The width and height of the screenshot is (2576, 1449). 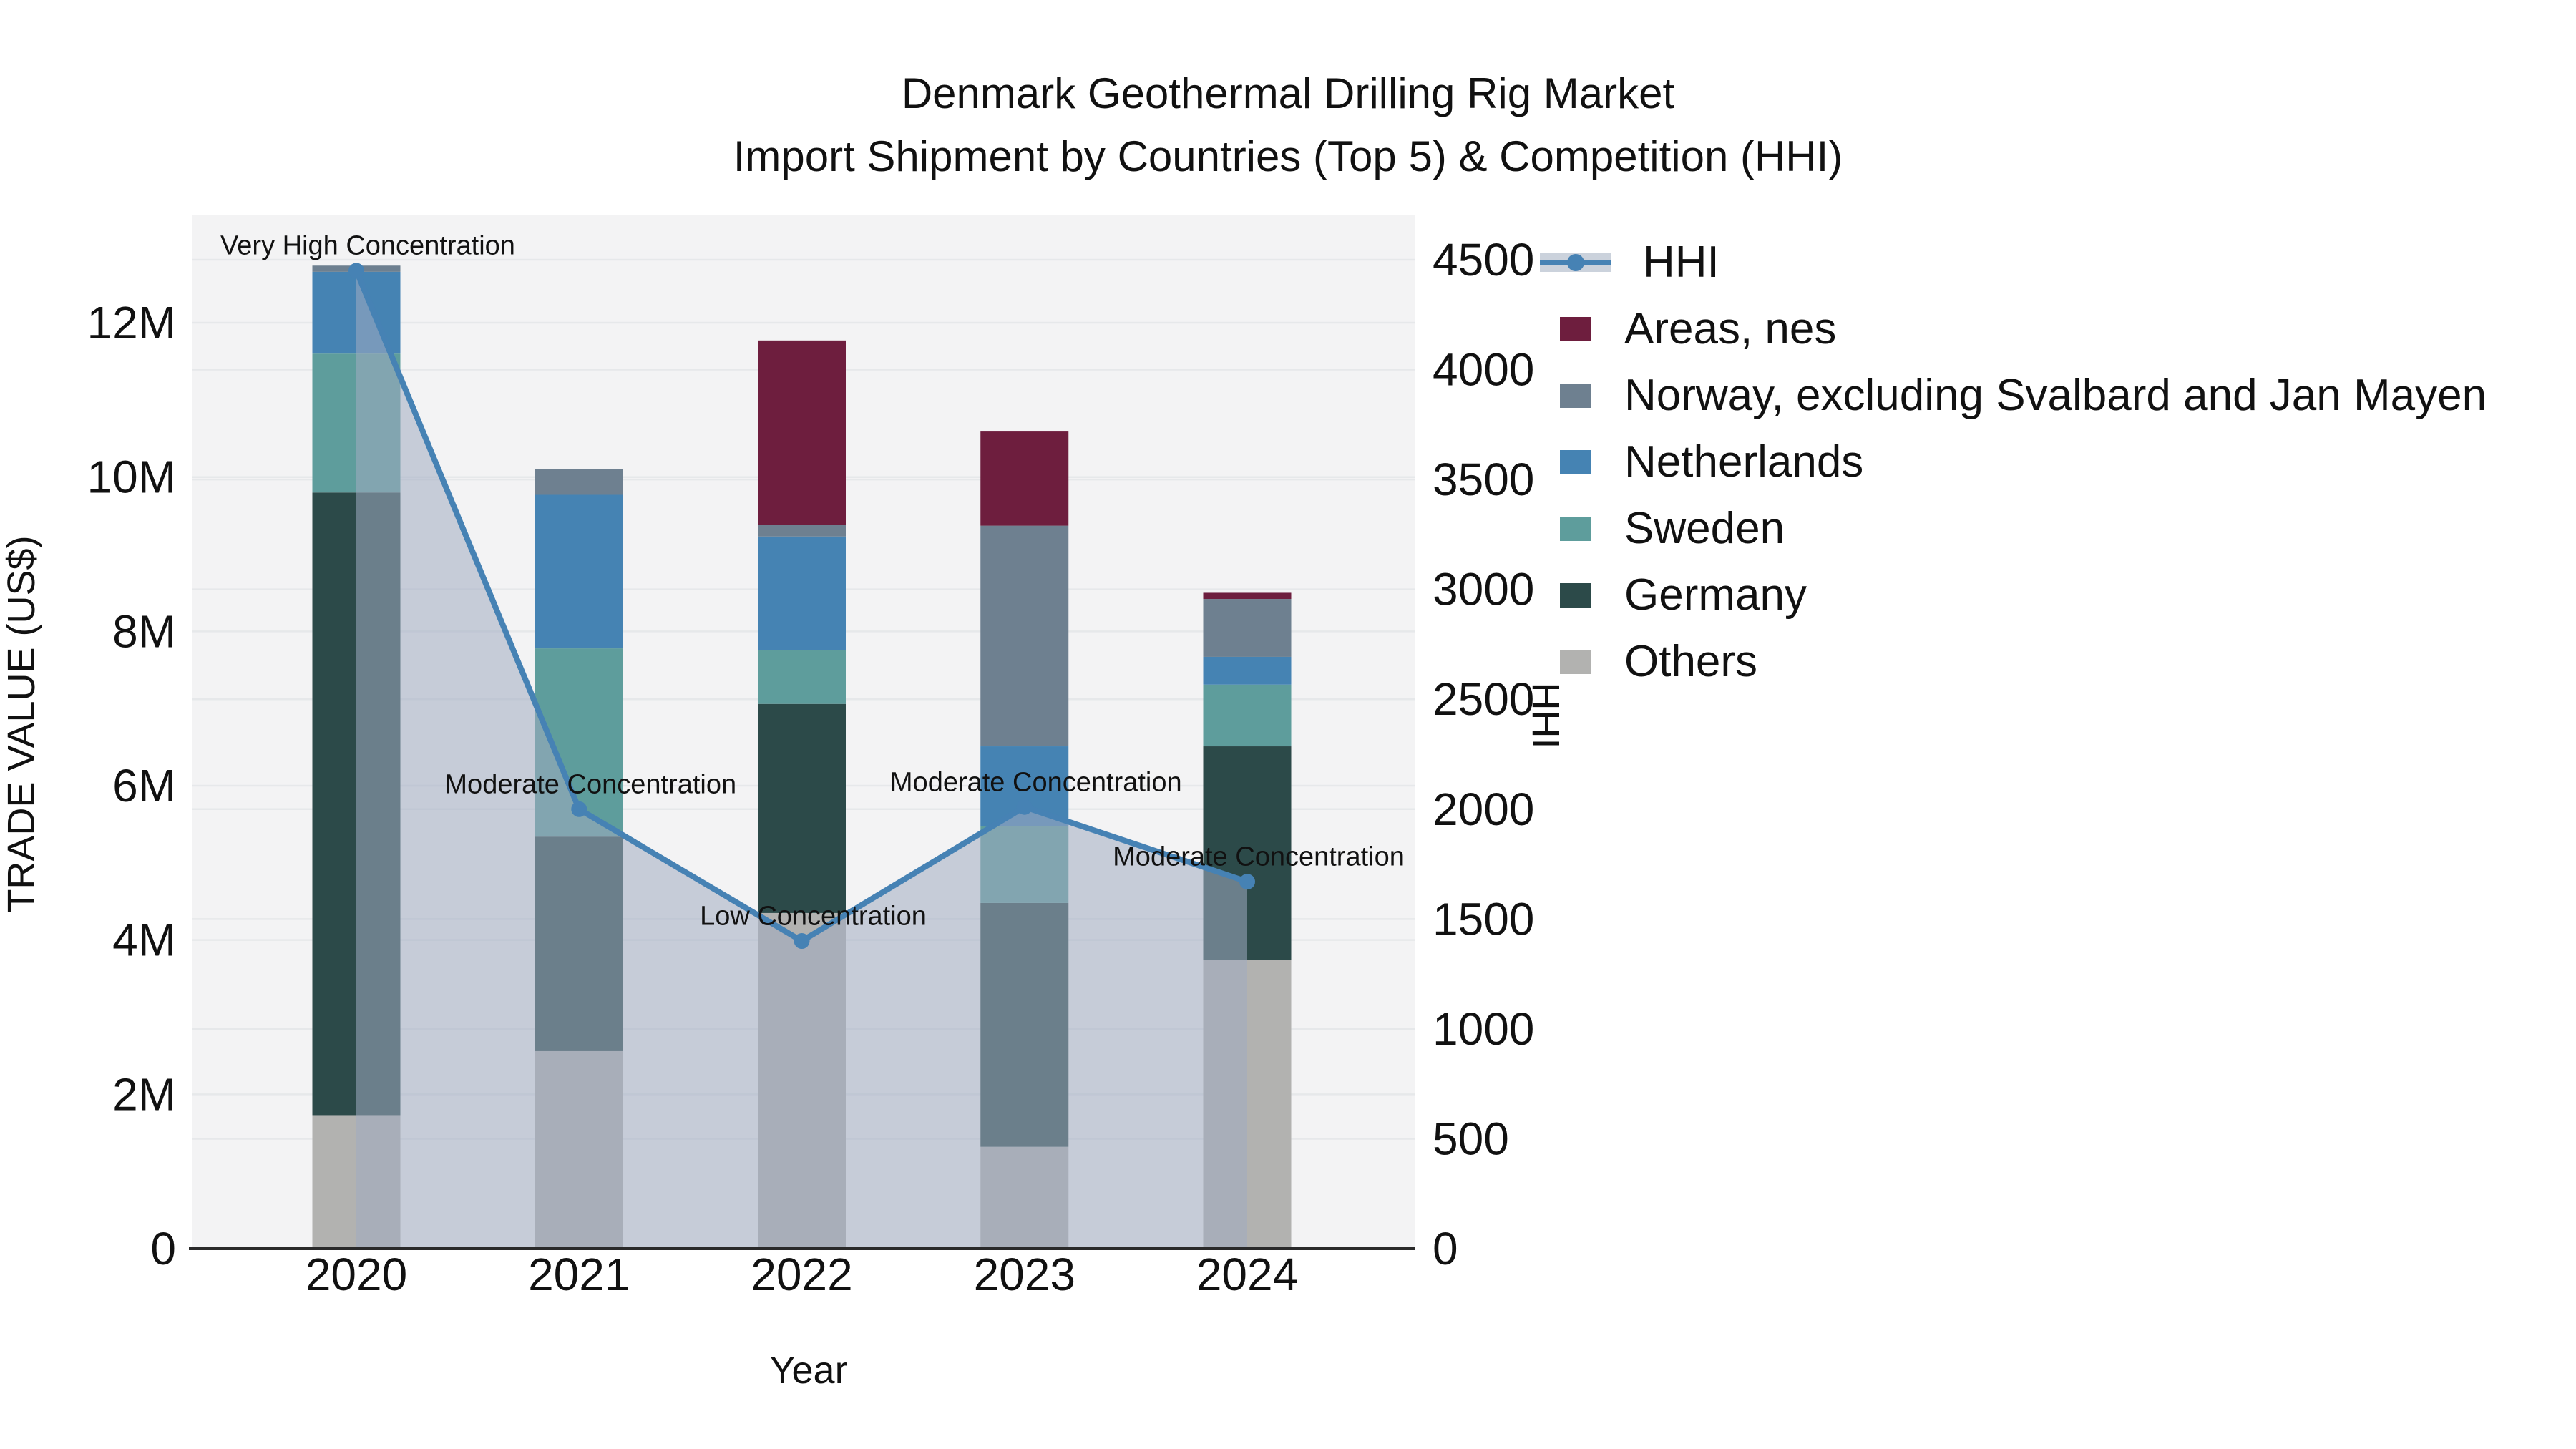 I want to click on legend-item-areas-nes: Areas, nes, so click(x=2013, y=329).